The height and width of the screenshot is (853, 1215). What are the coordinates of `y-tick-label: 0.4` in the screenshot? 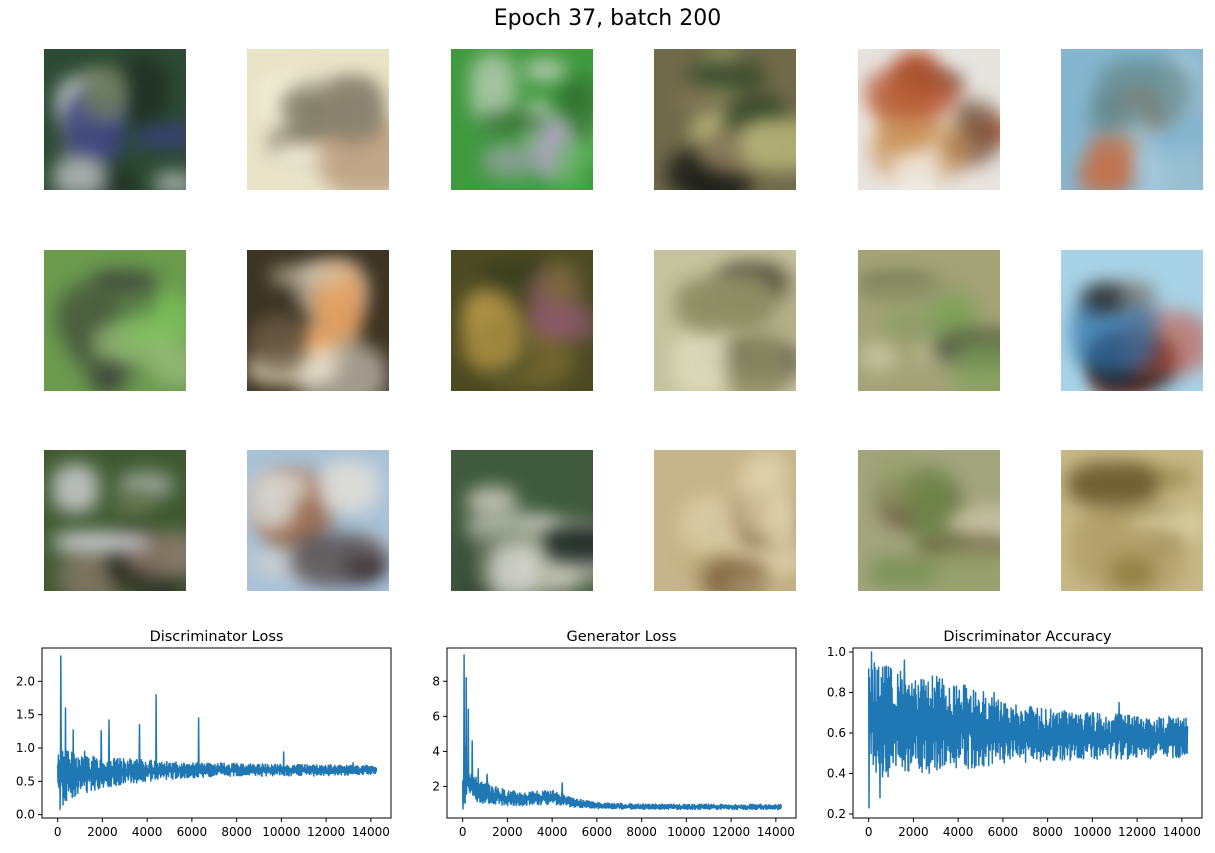 It's located at (836, 773).